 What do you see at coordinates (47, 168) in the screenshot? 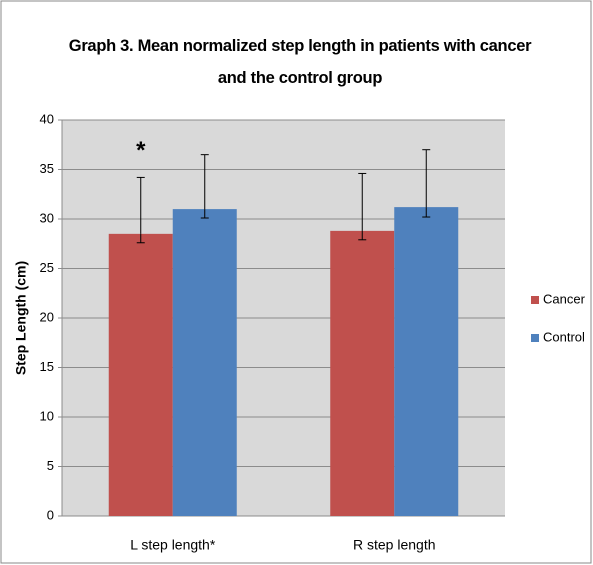
I see `y-tick-label: 35` at bounding box center [47, 168].